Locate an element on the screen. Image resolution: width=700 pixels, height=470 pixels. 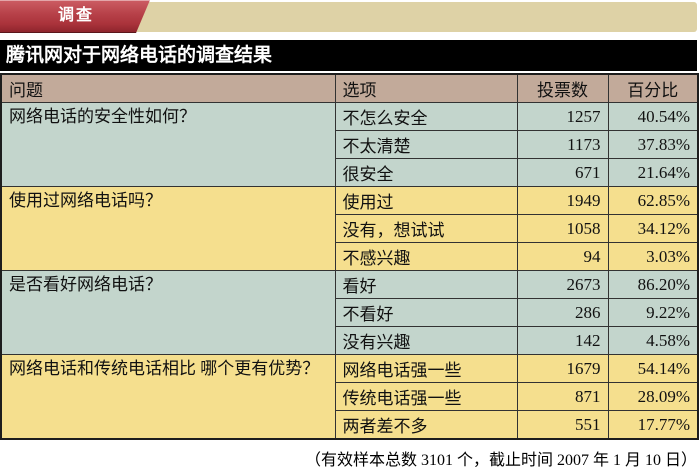
votes-cell: 94 is located at coordinates (562, 256).